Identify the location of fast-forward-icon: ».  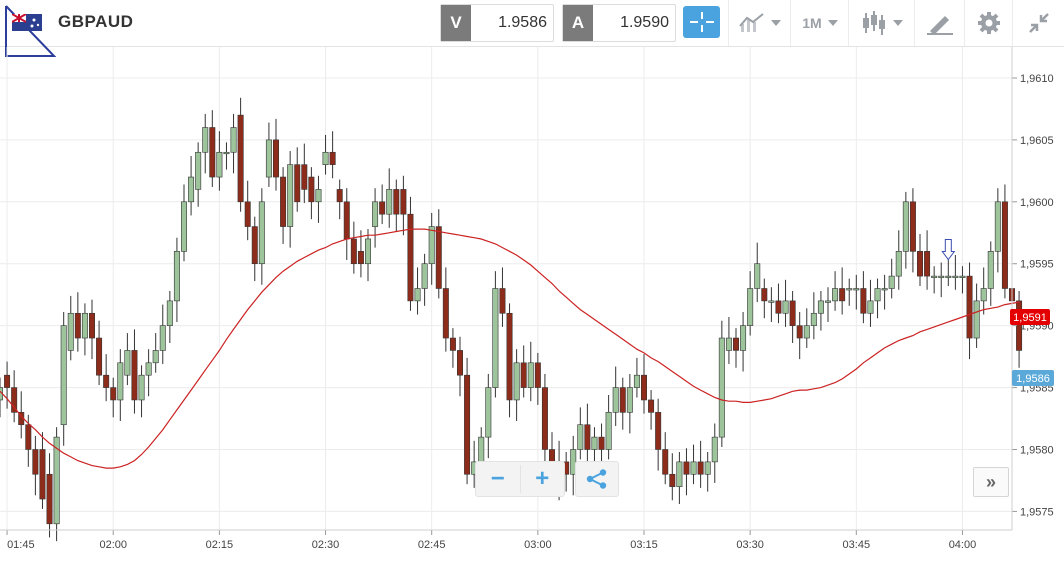
(990, 481).